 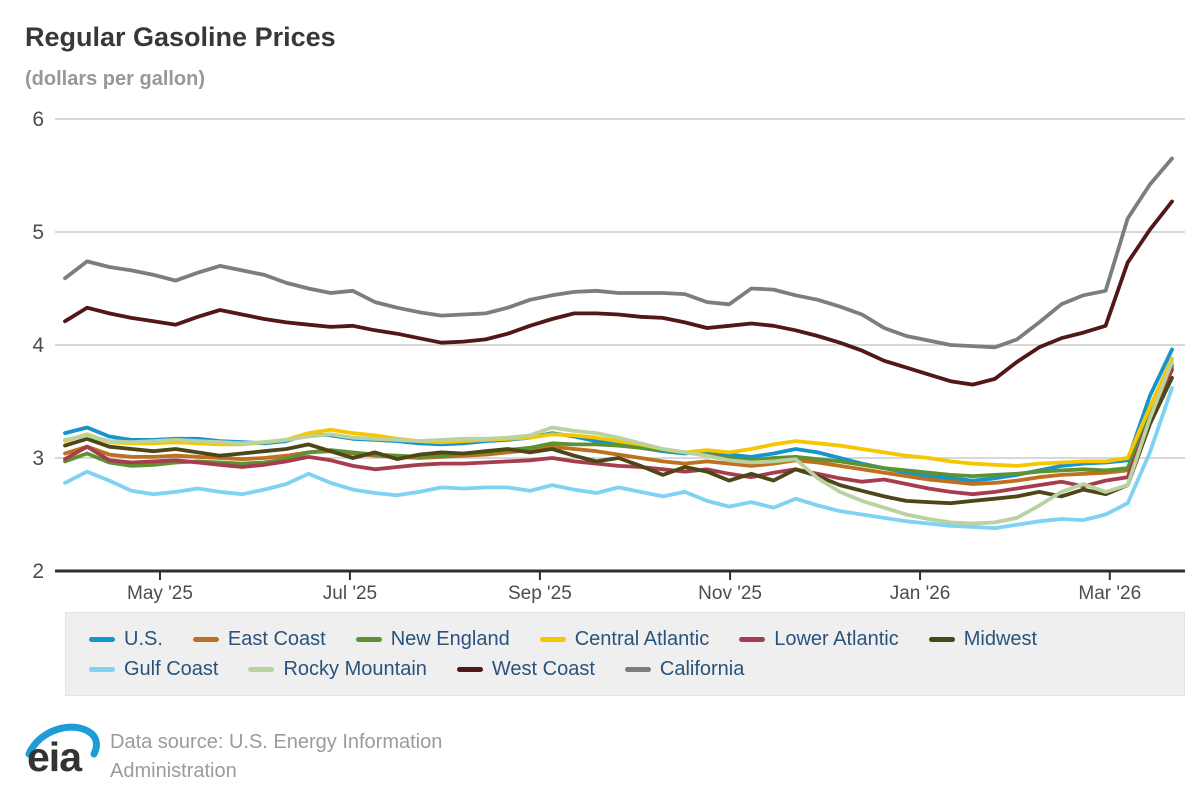 What do you see at coordinates (702, 668) in the screenshot?
I see `legend-label-california: California` at bounding box center [702, 668].